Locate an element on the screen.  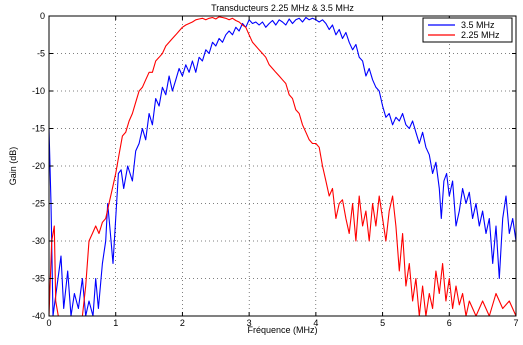
y-tick-label: -35 is located at coordinates (38, 279).